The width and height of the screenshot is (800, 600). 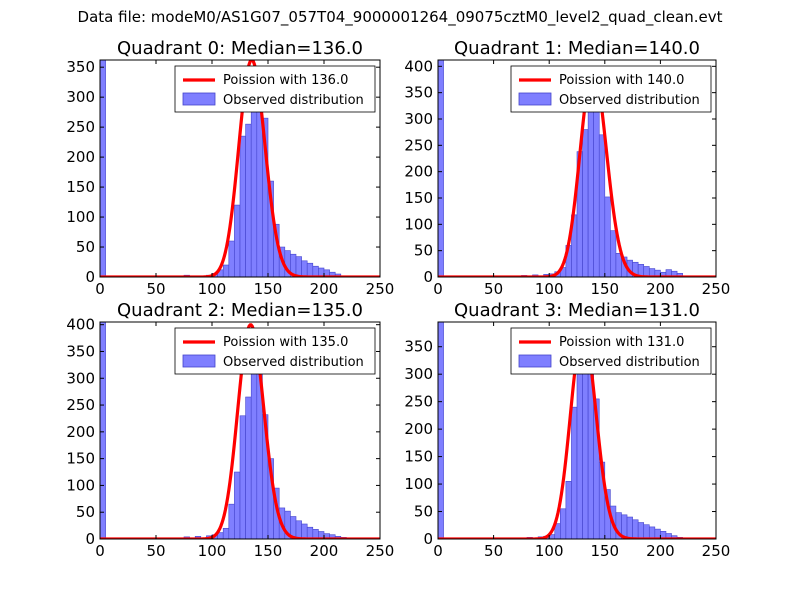 What do you see at coordinates (240, 48) in the screenshot?
I see `quadrant-0-title: Quadrant 0: Median=136.0` at bounding box center [240, 48].